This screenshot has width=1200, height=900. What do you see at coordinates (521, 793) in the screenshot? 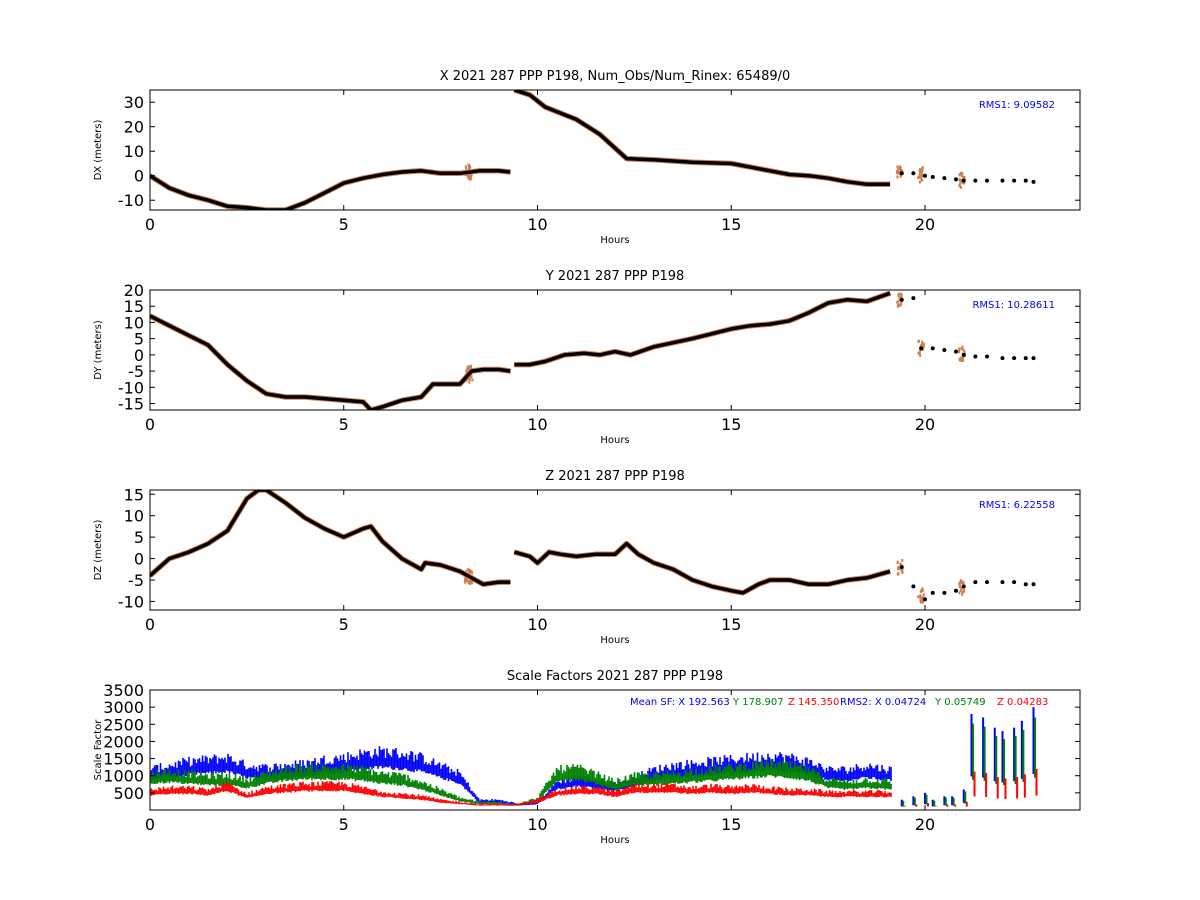
I see `series-Z` at bounding box center [521, 793].